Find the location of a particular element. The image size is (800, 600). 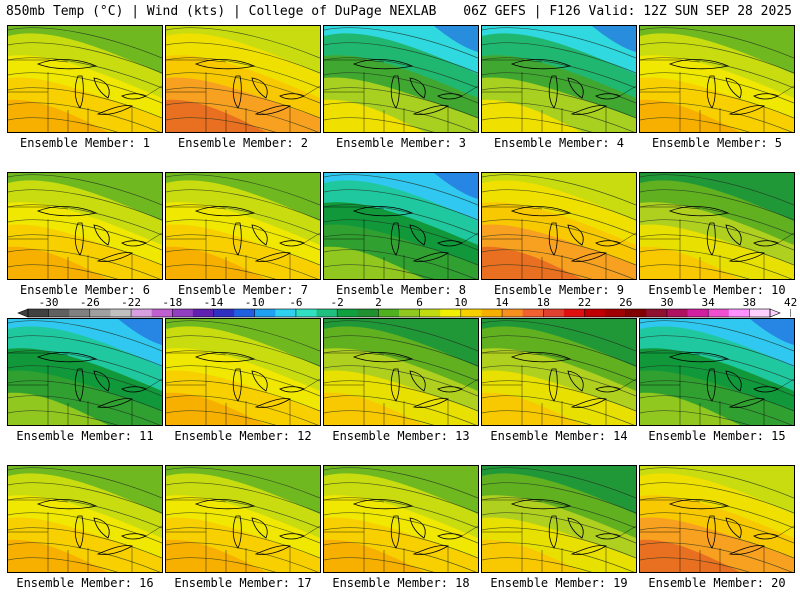

member-label: Ensemble Member: 19 is located at coordinates (559, 583).